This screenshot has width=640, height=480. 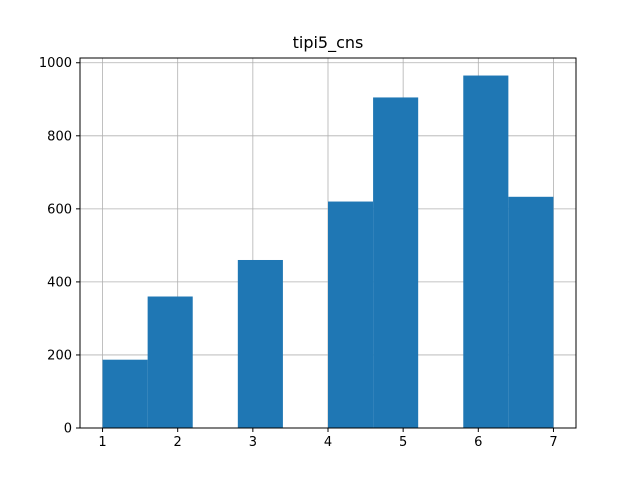 What do you see at coordinates (59, 282) in the screenshot?
I see `y-tick-label: 400` at bounding box center [59, 282].